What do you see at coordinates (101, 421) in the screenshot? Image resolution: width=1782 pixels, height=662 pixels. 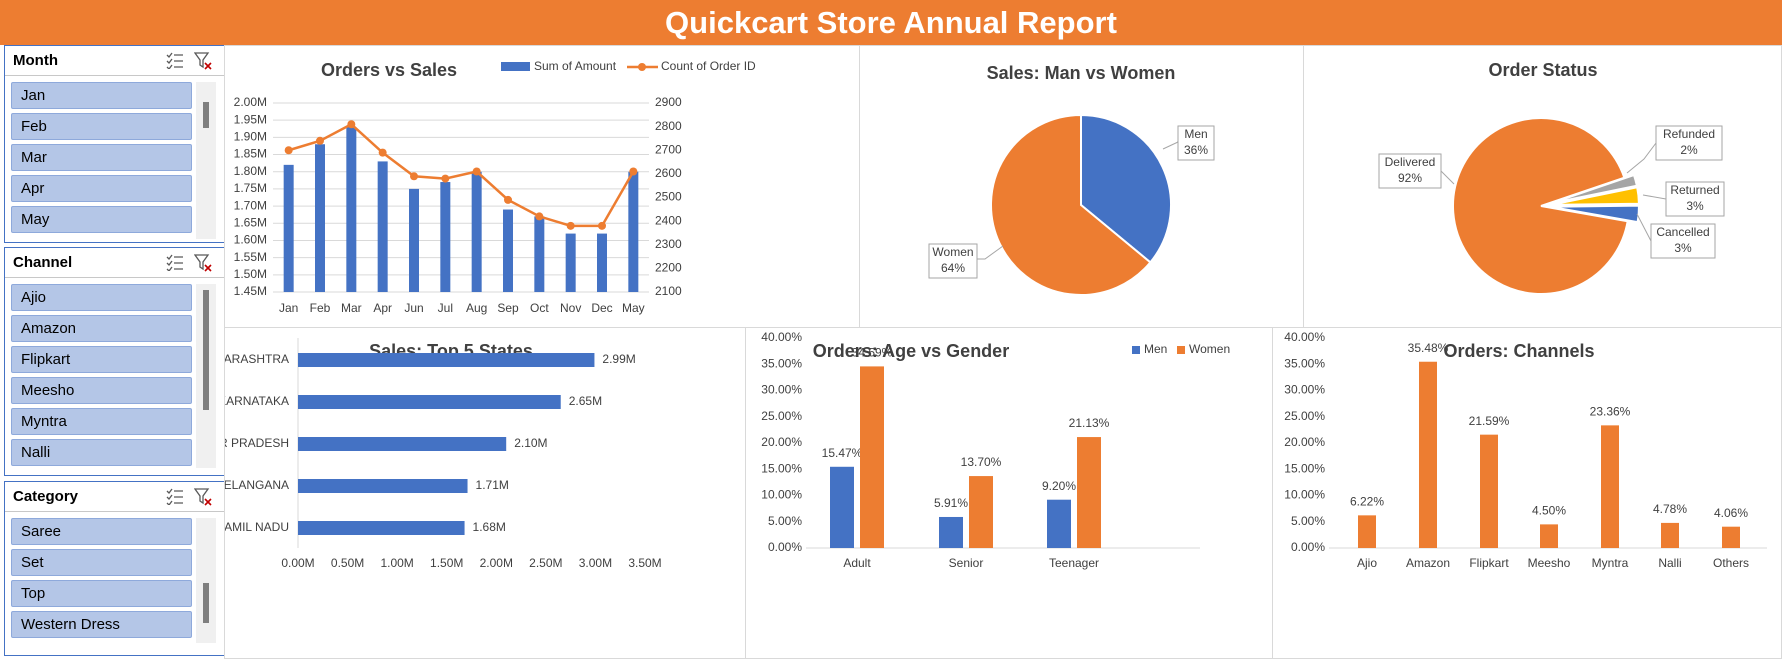 I see `slicer-item-myntra: Myntra` at bounding box center [101, 421].